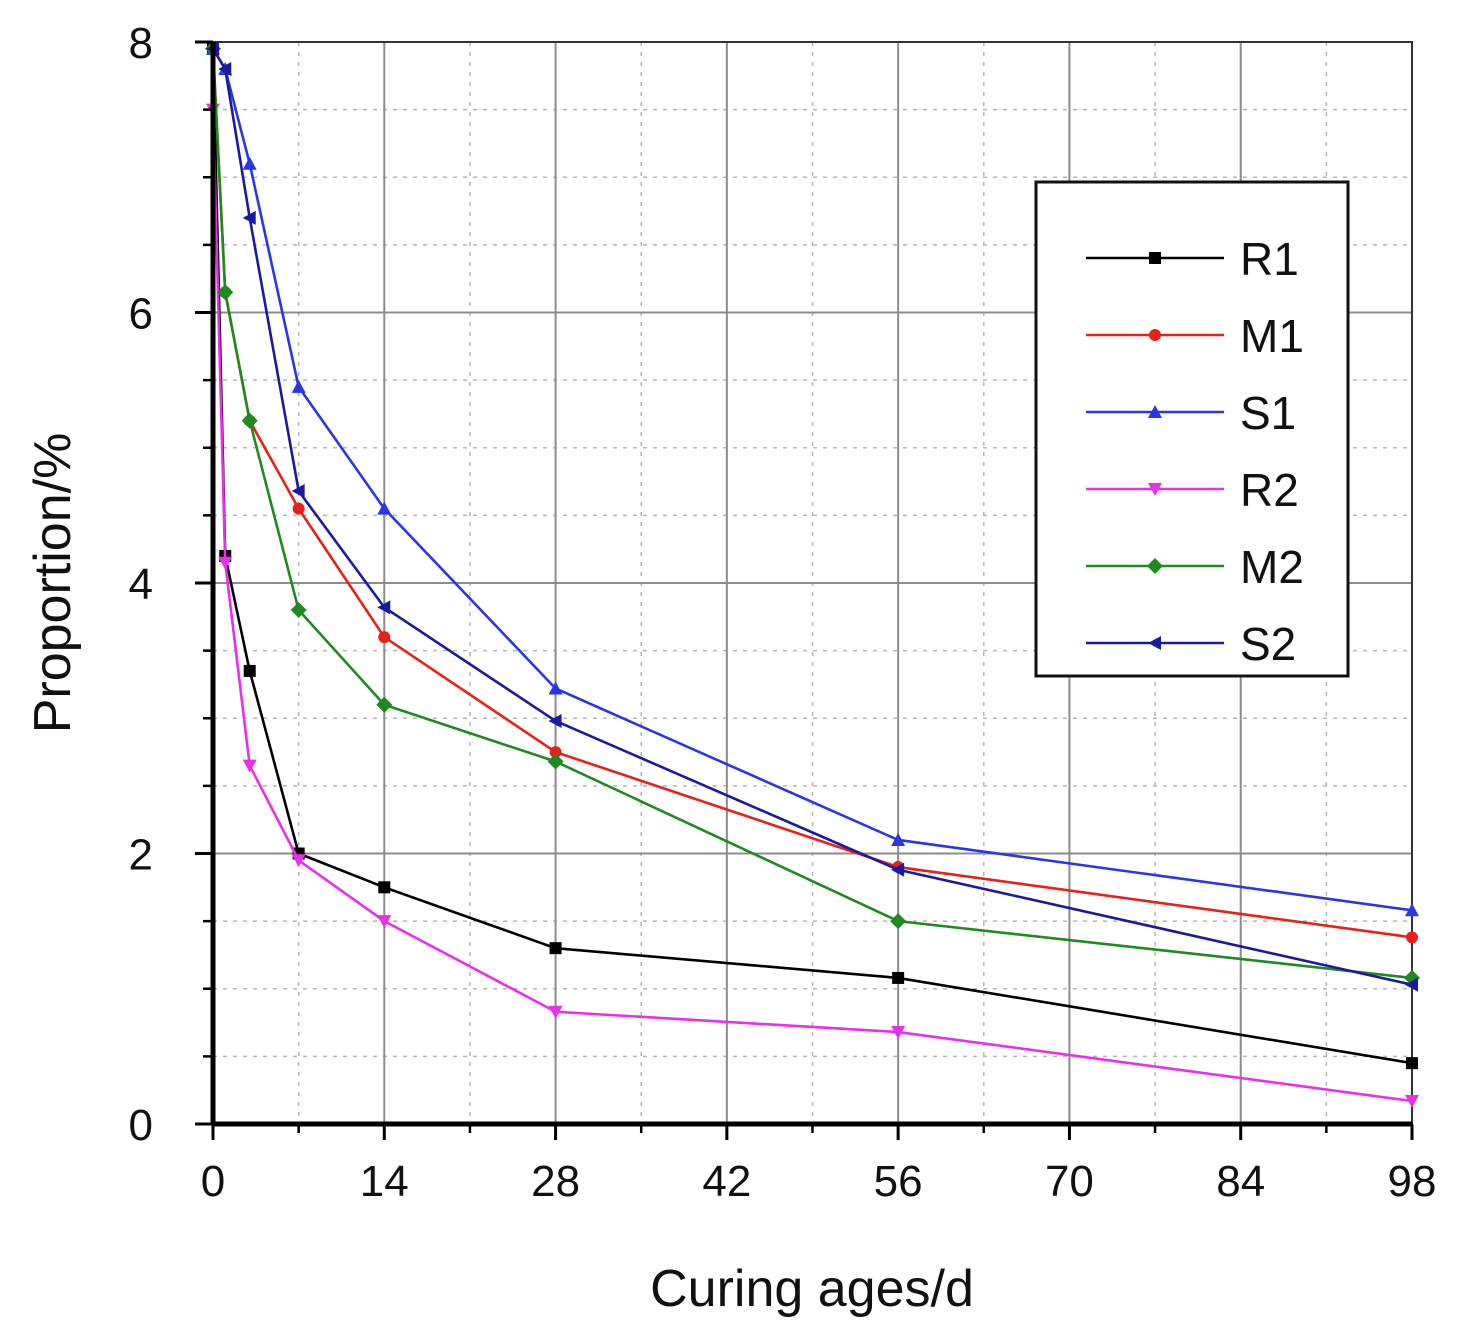  What do you see at coordinates (1192, 259) in the screenshot?
I see `legend-entry-R1: R1` at bounding box center [1192, 259].